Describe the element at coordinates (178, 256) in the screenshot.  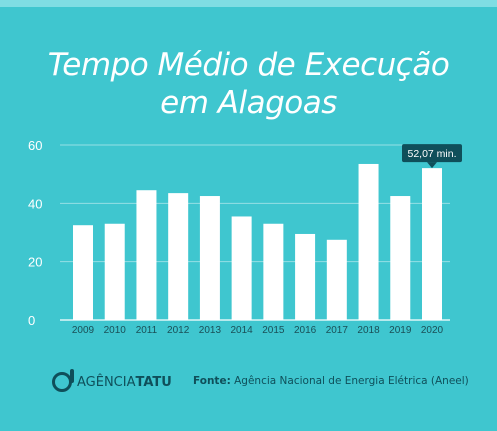
I see `bar-2012` at that location.